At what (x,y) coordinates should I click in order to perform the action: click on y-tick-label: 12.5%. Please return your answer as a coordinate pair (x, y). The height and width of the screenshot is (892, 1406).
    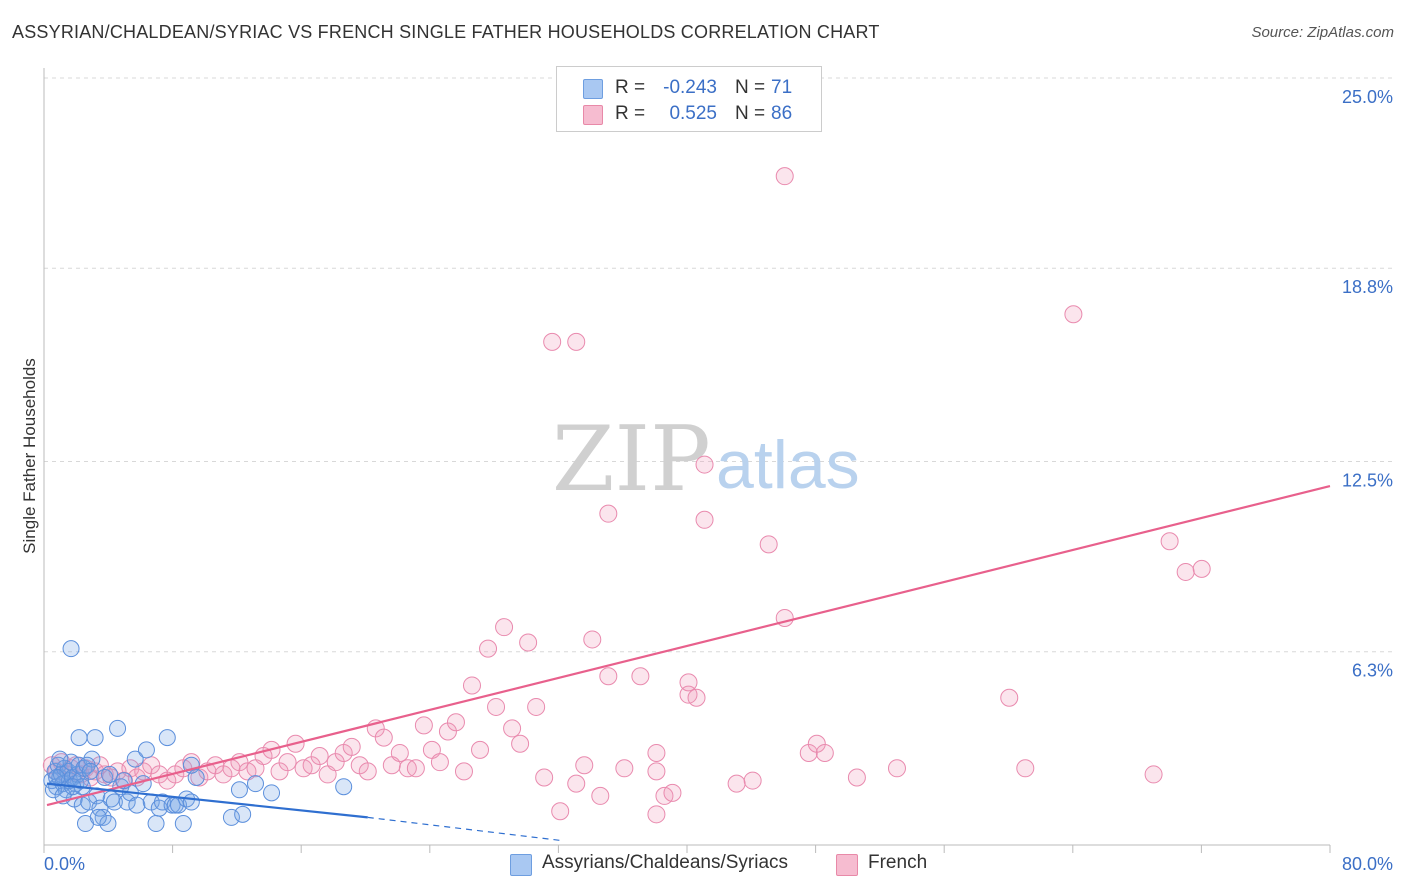
    Looking at the image, I should click on (1367, 481).